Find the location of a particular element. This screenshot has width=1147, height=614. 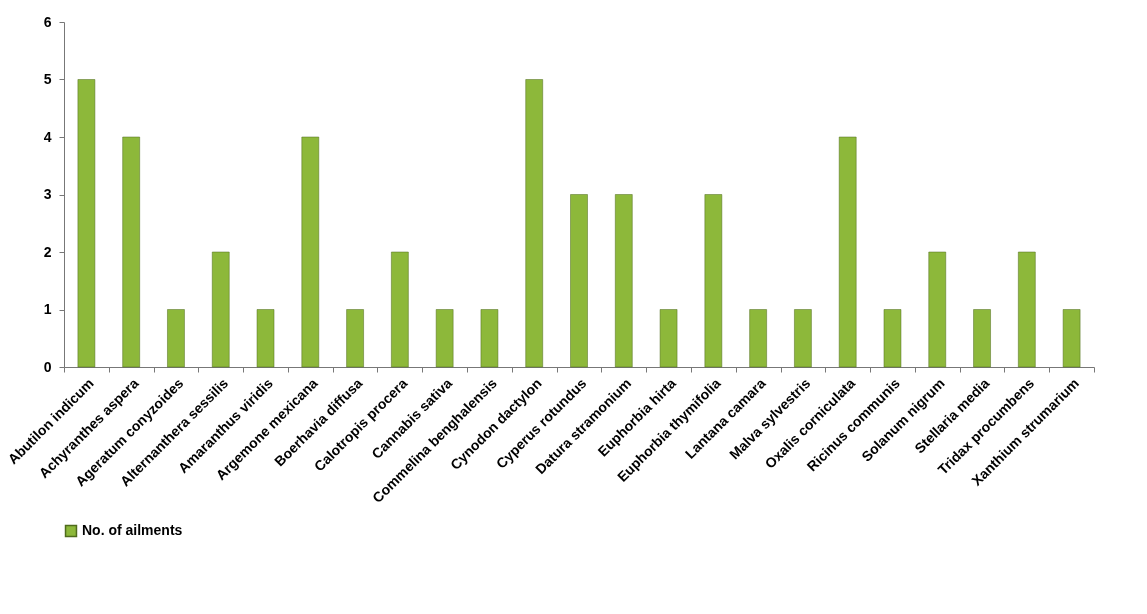

y-tick-label: 1 is located at coordinates (47, 309).